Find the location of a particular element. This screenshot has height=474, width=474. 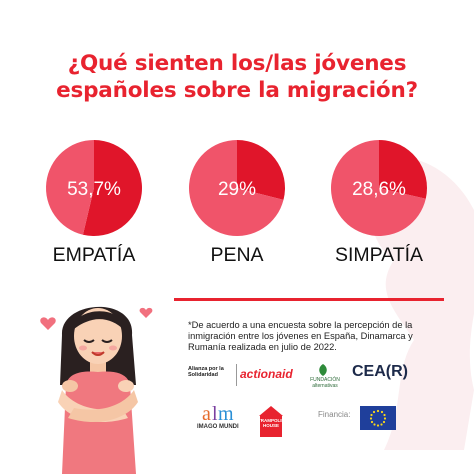

pie-slice-simpatía is located at coordinates (403, 169).